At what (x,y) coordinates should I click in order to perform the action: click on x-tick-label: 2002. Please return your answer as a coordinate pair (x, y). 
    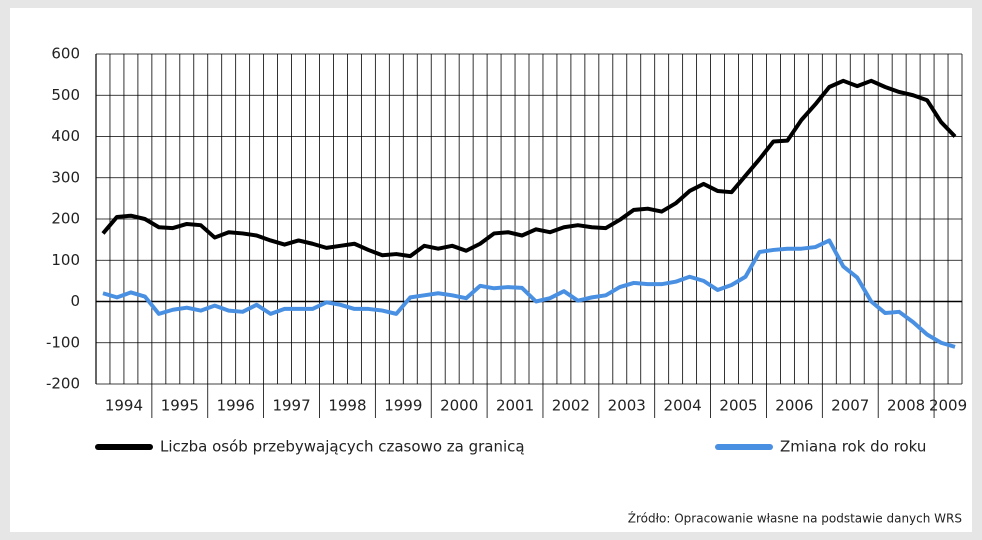
    Looking at the image, I should click on (571, 406).